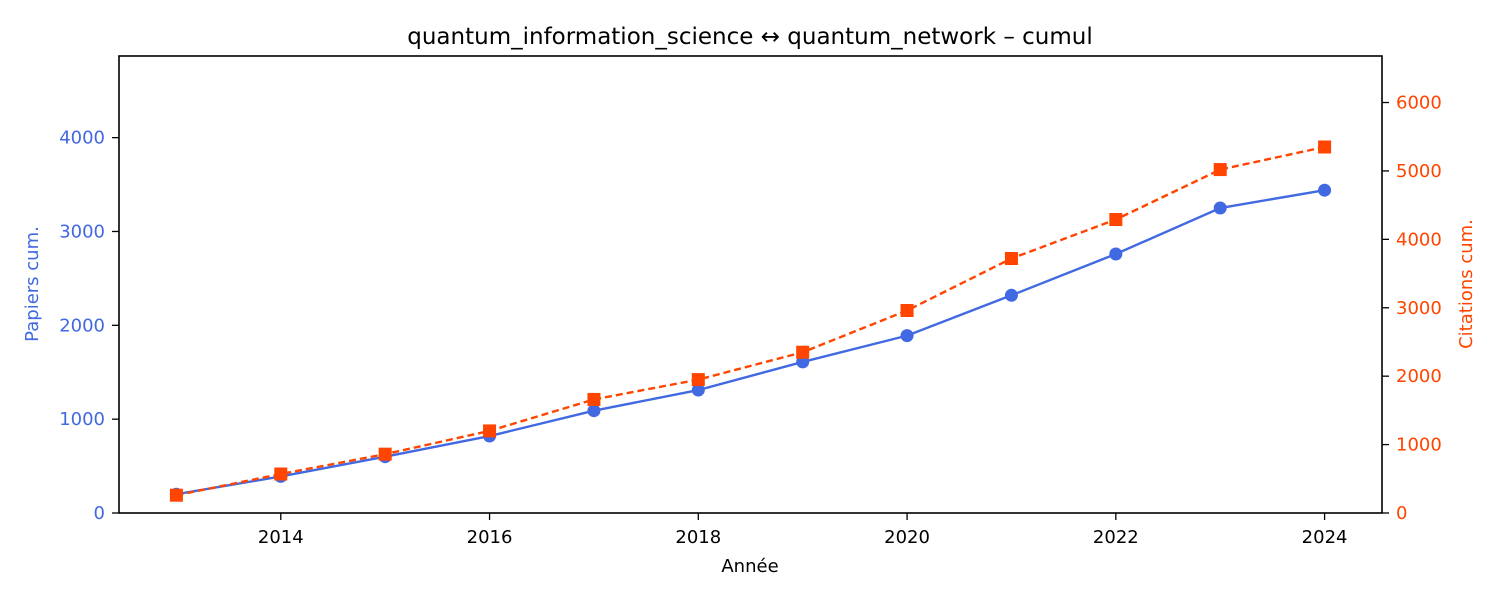 The height and width of the screenshot is (604, 1500). What do you see at coordinates (1116, 537) in the screenshot?
I see `x-tick-label: 2022` at bounding box center [1116, 537].